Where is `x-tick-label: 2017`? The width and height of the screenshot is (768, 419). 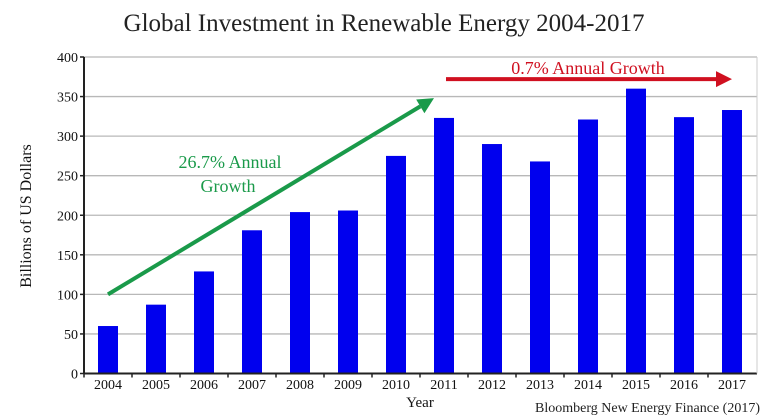
x-tick-label: 2017 is located at coordinates (732, 385).